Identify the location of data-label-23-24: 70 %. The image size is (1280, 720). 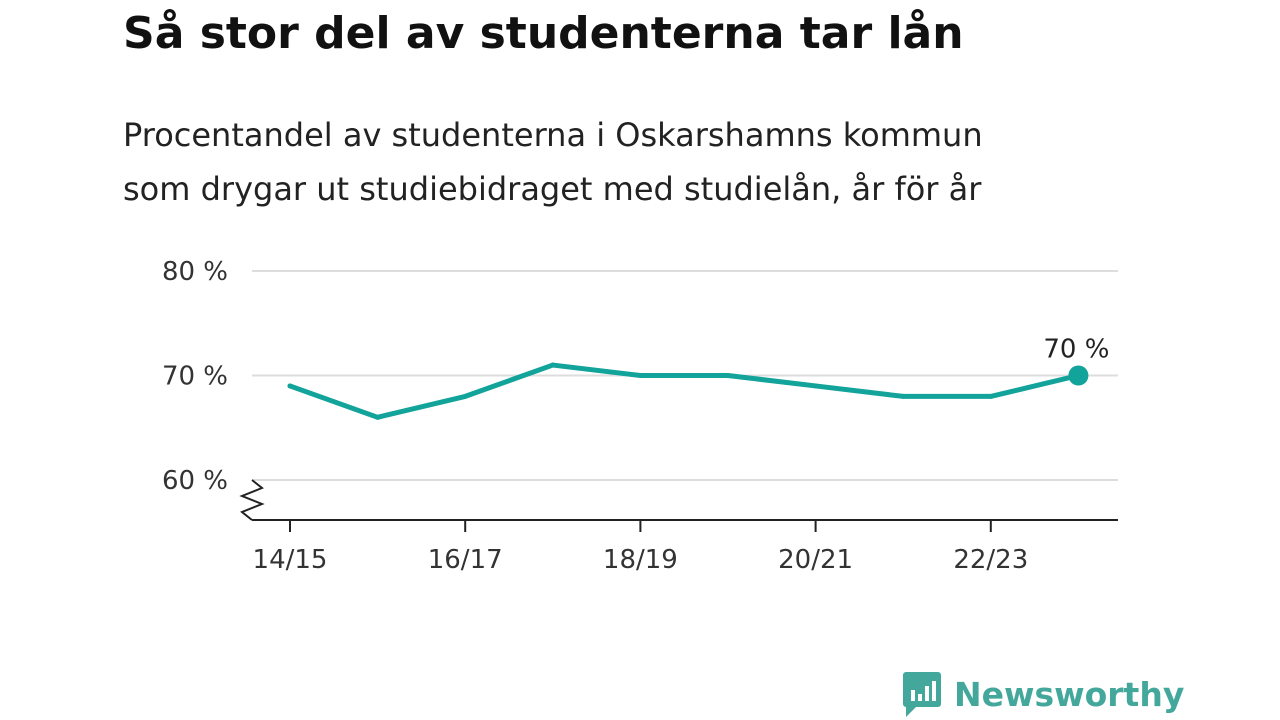
(1076, 350).